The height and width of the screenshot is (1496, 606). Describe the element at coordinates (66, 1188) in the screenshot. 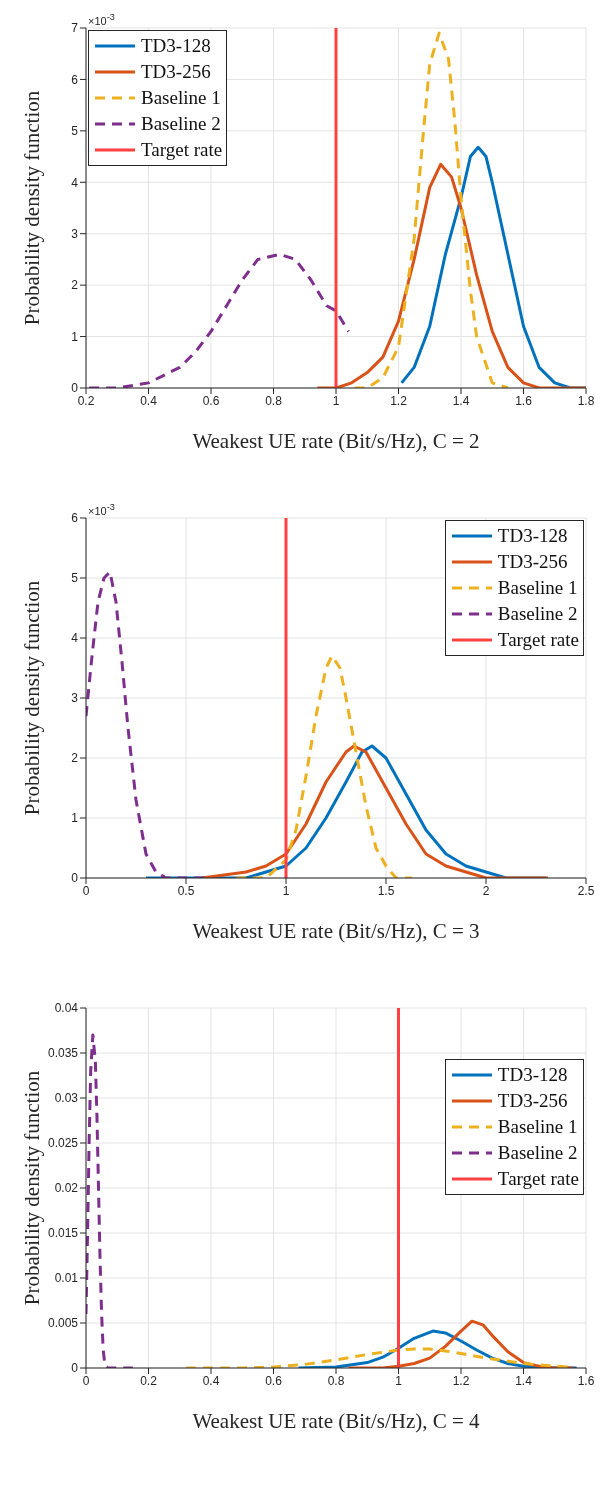

I see `y-tick-label: 0.02` at that location.